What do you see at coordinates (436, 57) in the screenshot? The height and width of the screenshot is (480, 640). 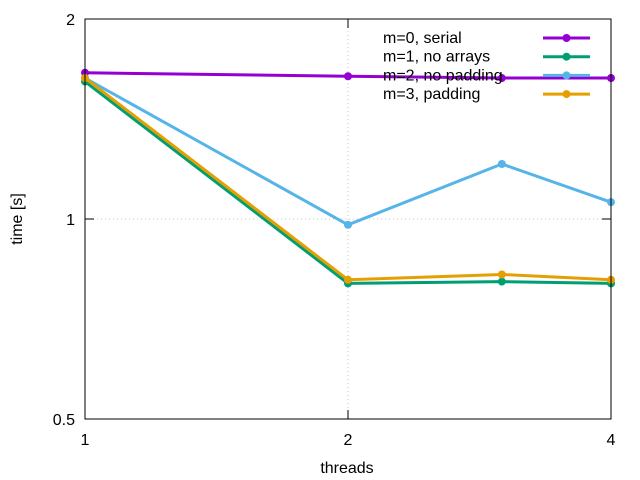 I see `legend-label: m=1, no arrays` at bounding box center [436, 57].